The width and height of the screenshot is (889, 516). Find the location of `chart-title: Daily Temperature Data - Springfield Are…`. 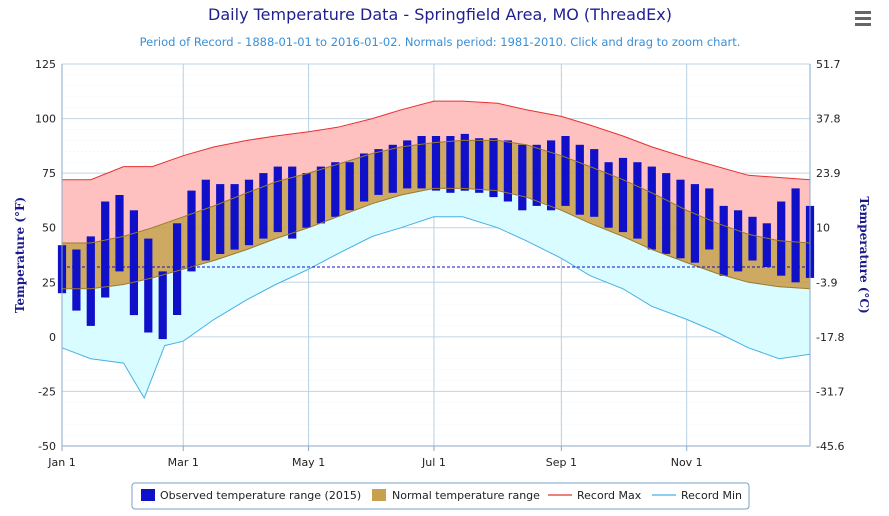

chart-title: Daily Temperature Data - Springfield Are… is located at coordinates (440, 14).